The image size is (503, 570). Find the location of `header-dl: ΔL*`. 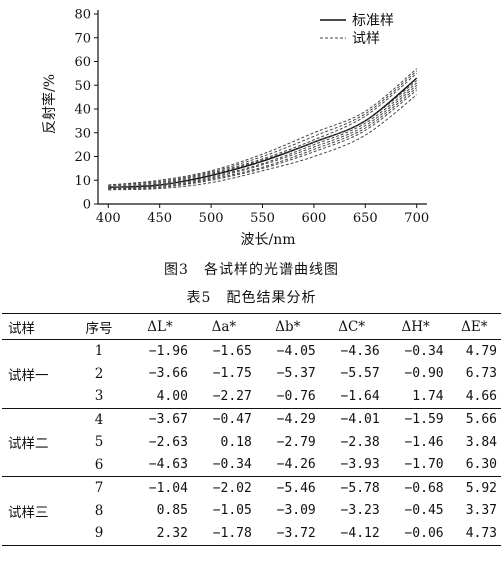

header-dl: ΔL* is located at coordinates (160, 326).